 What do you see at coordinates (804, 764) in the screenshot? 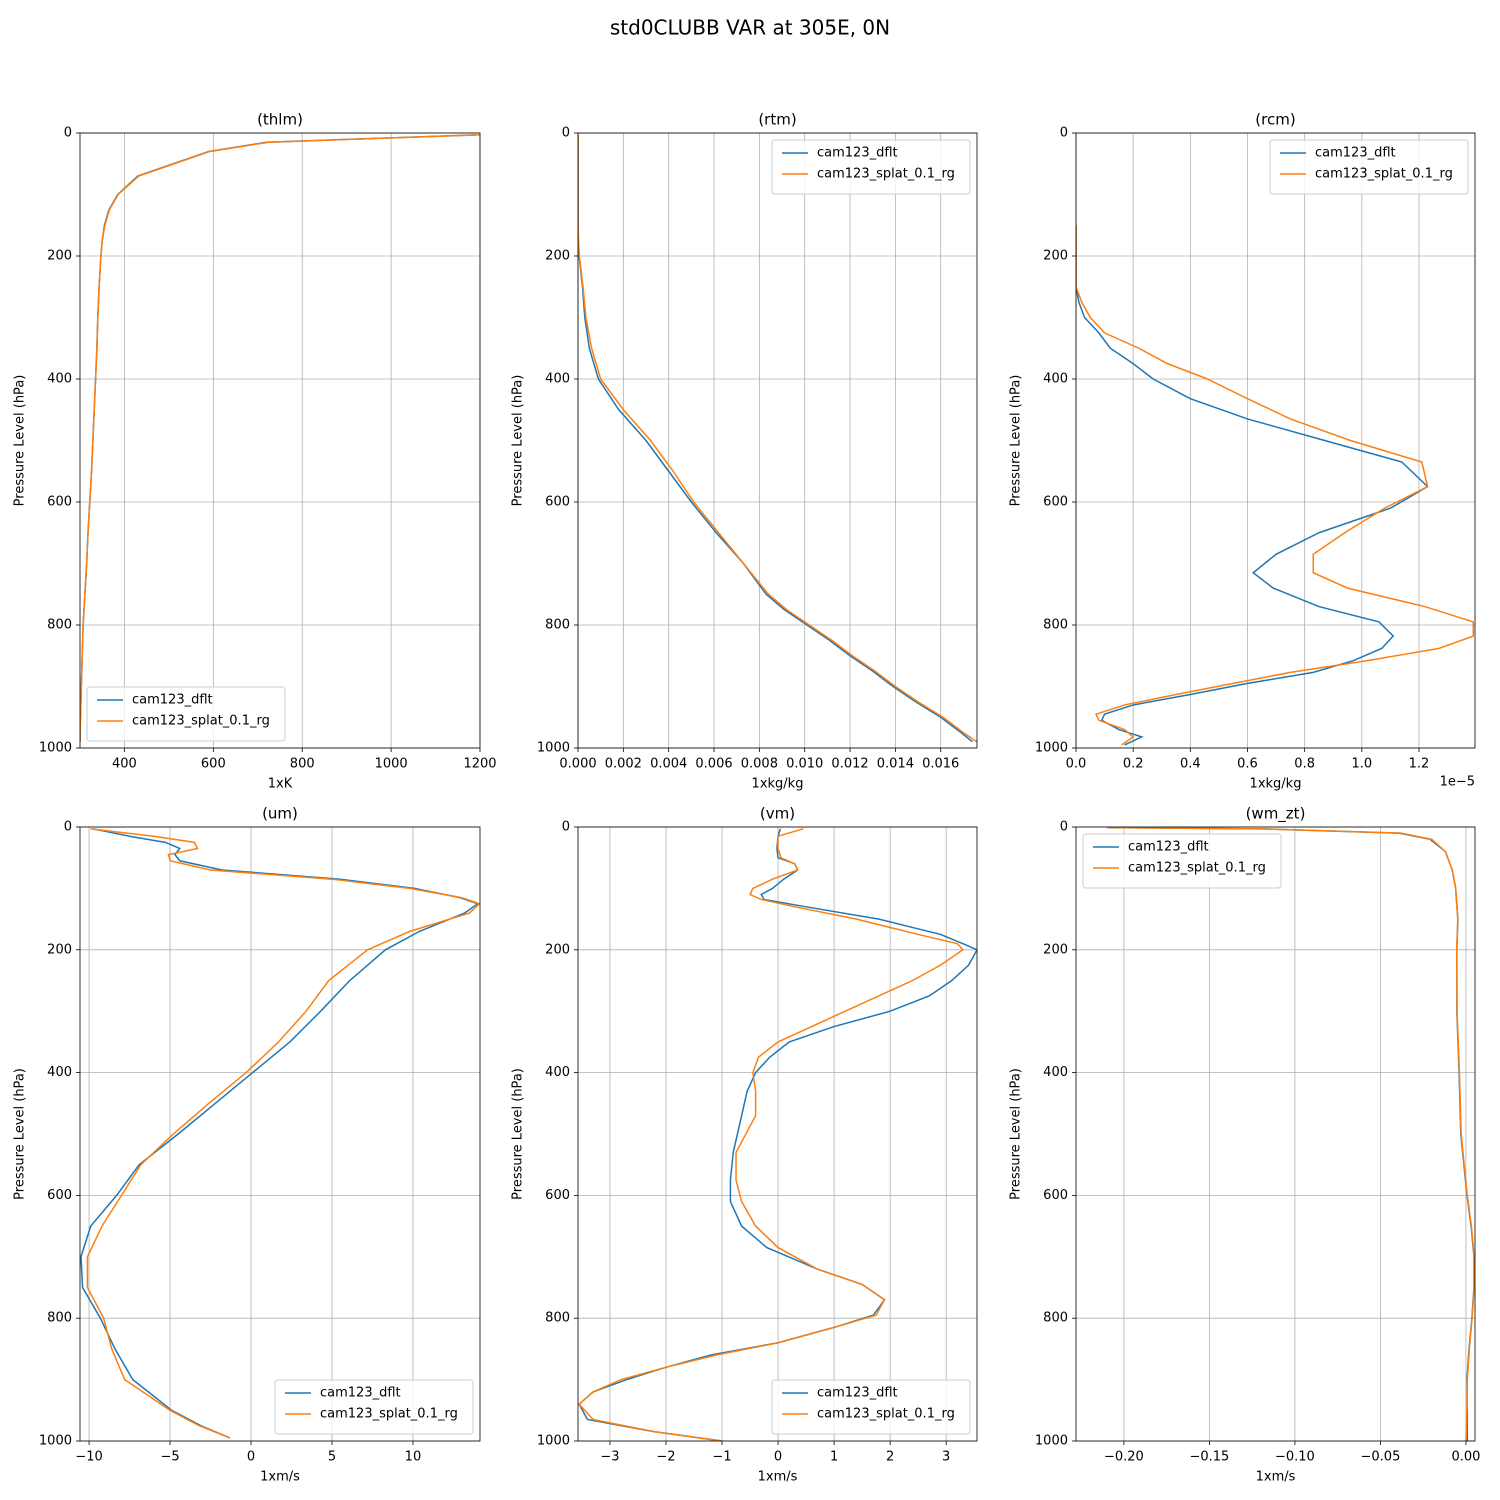
I see `x-tick-label: 0.010` at bounding box center [804, 764].